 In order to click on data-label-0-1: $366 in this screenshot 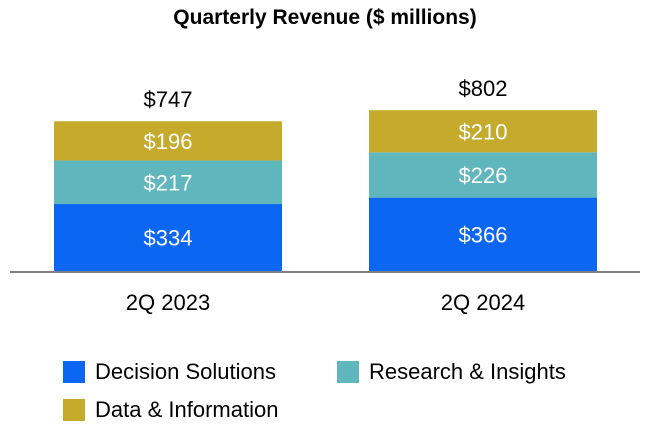, I will do `click(483, 234)`.